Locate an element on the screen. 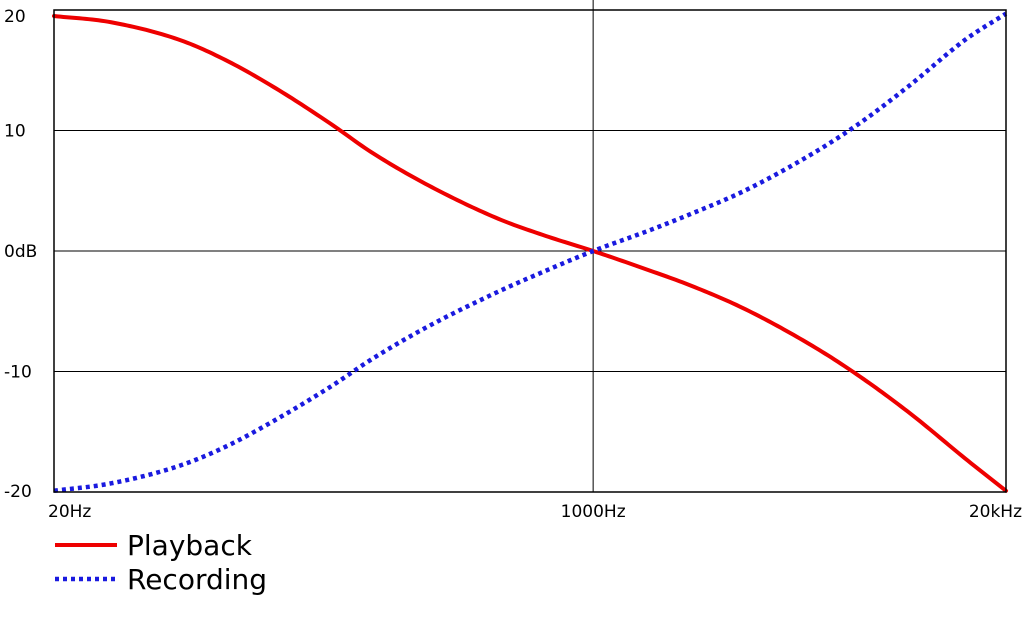 The height and width of the screenshot is (618, 1024). y-tick-label: -10 is located at coordinates (18, 373).